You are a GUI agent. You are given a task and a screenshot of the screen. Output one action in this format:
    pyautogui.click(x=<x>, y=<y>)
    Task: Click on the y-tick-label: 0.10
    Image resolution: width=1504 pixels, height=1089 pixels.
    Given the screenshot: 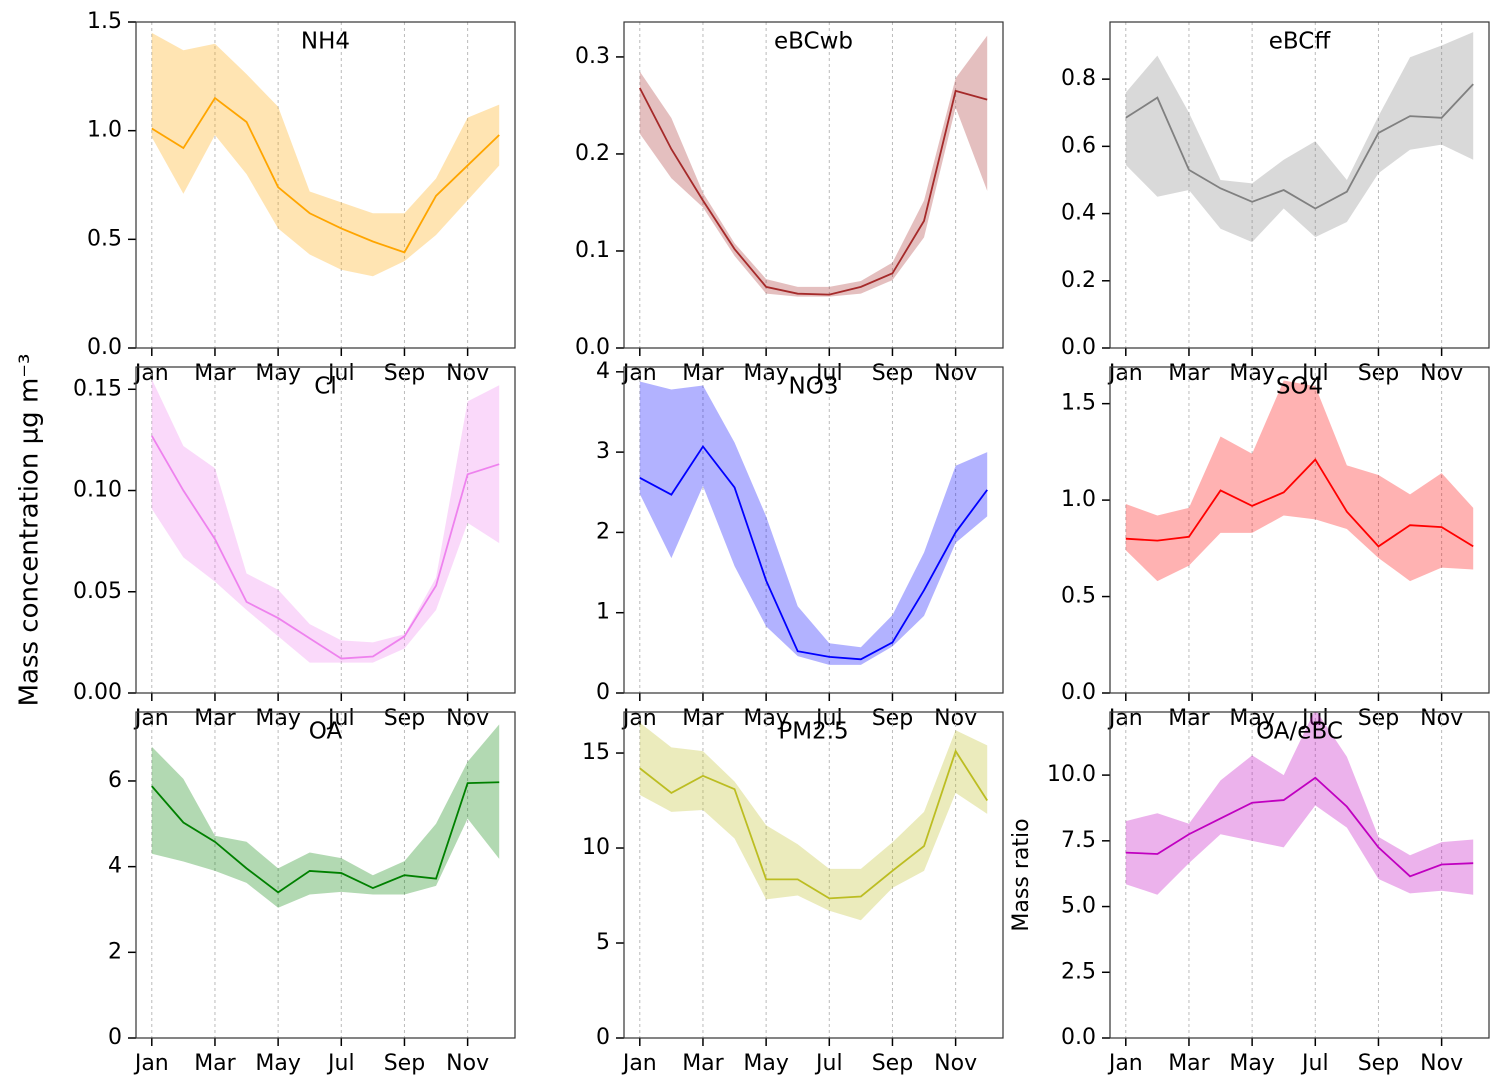 What is the action you would take?
    pyautogui.click(x=97, y=490)
    